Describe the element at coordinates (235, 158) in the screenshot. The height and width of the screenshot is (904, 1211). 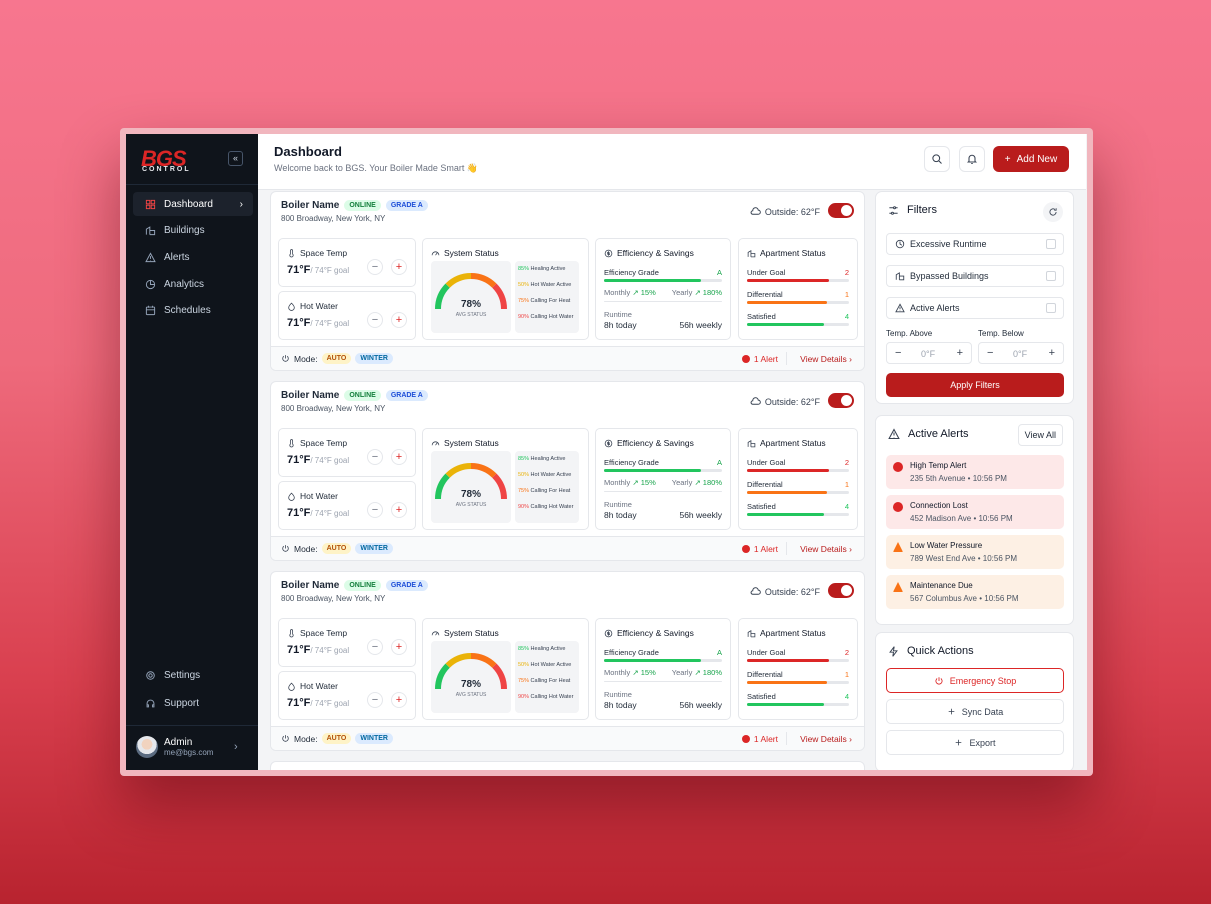
I see `collapse-button: «` at that location.